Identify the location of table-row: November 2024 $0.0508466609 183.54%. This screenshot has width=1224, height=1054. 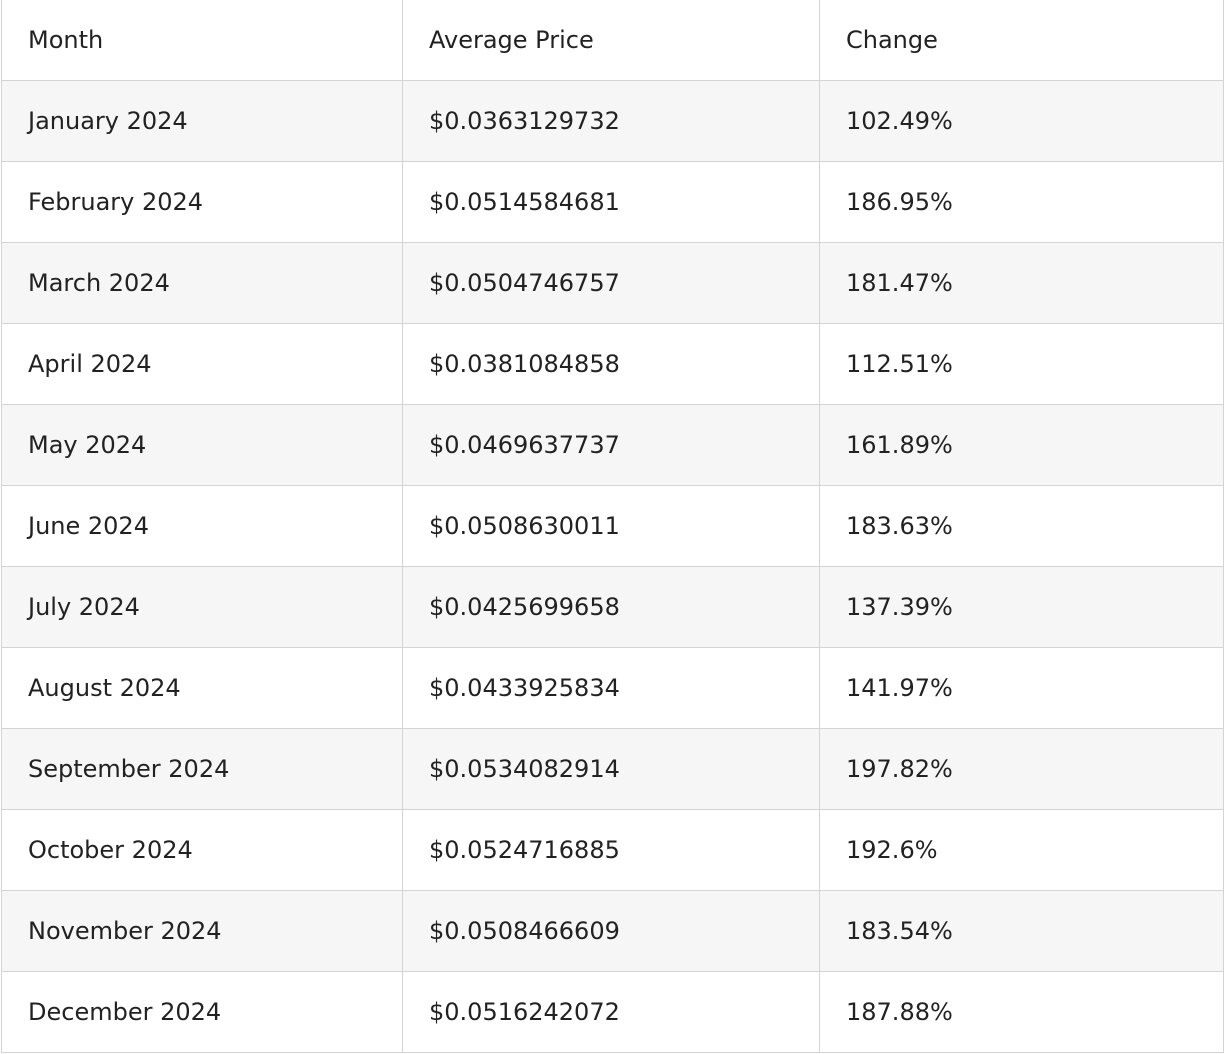
(612, 931).